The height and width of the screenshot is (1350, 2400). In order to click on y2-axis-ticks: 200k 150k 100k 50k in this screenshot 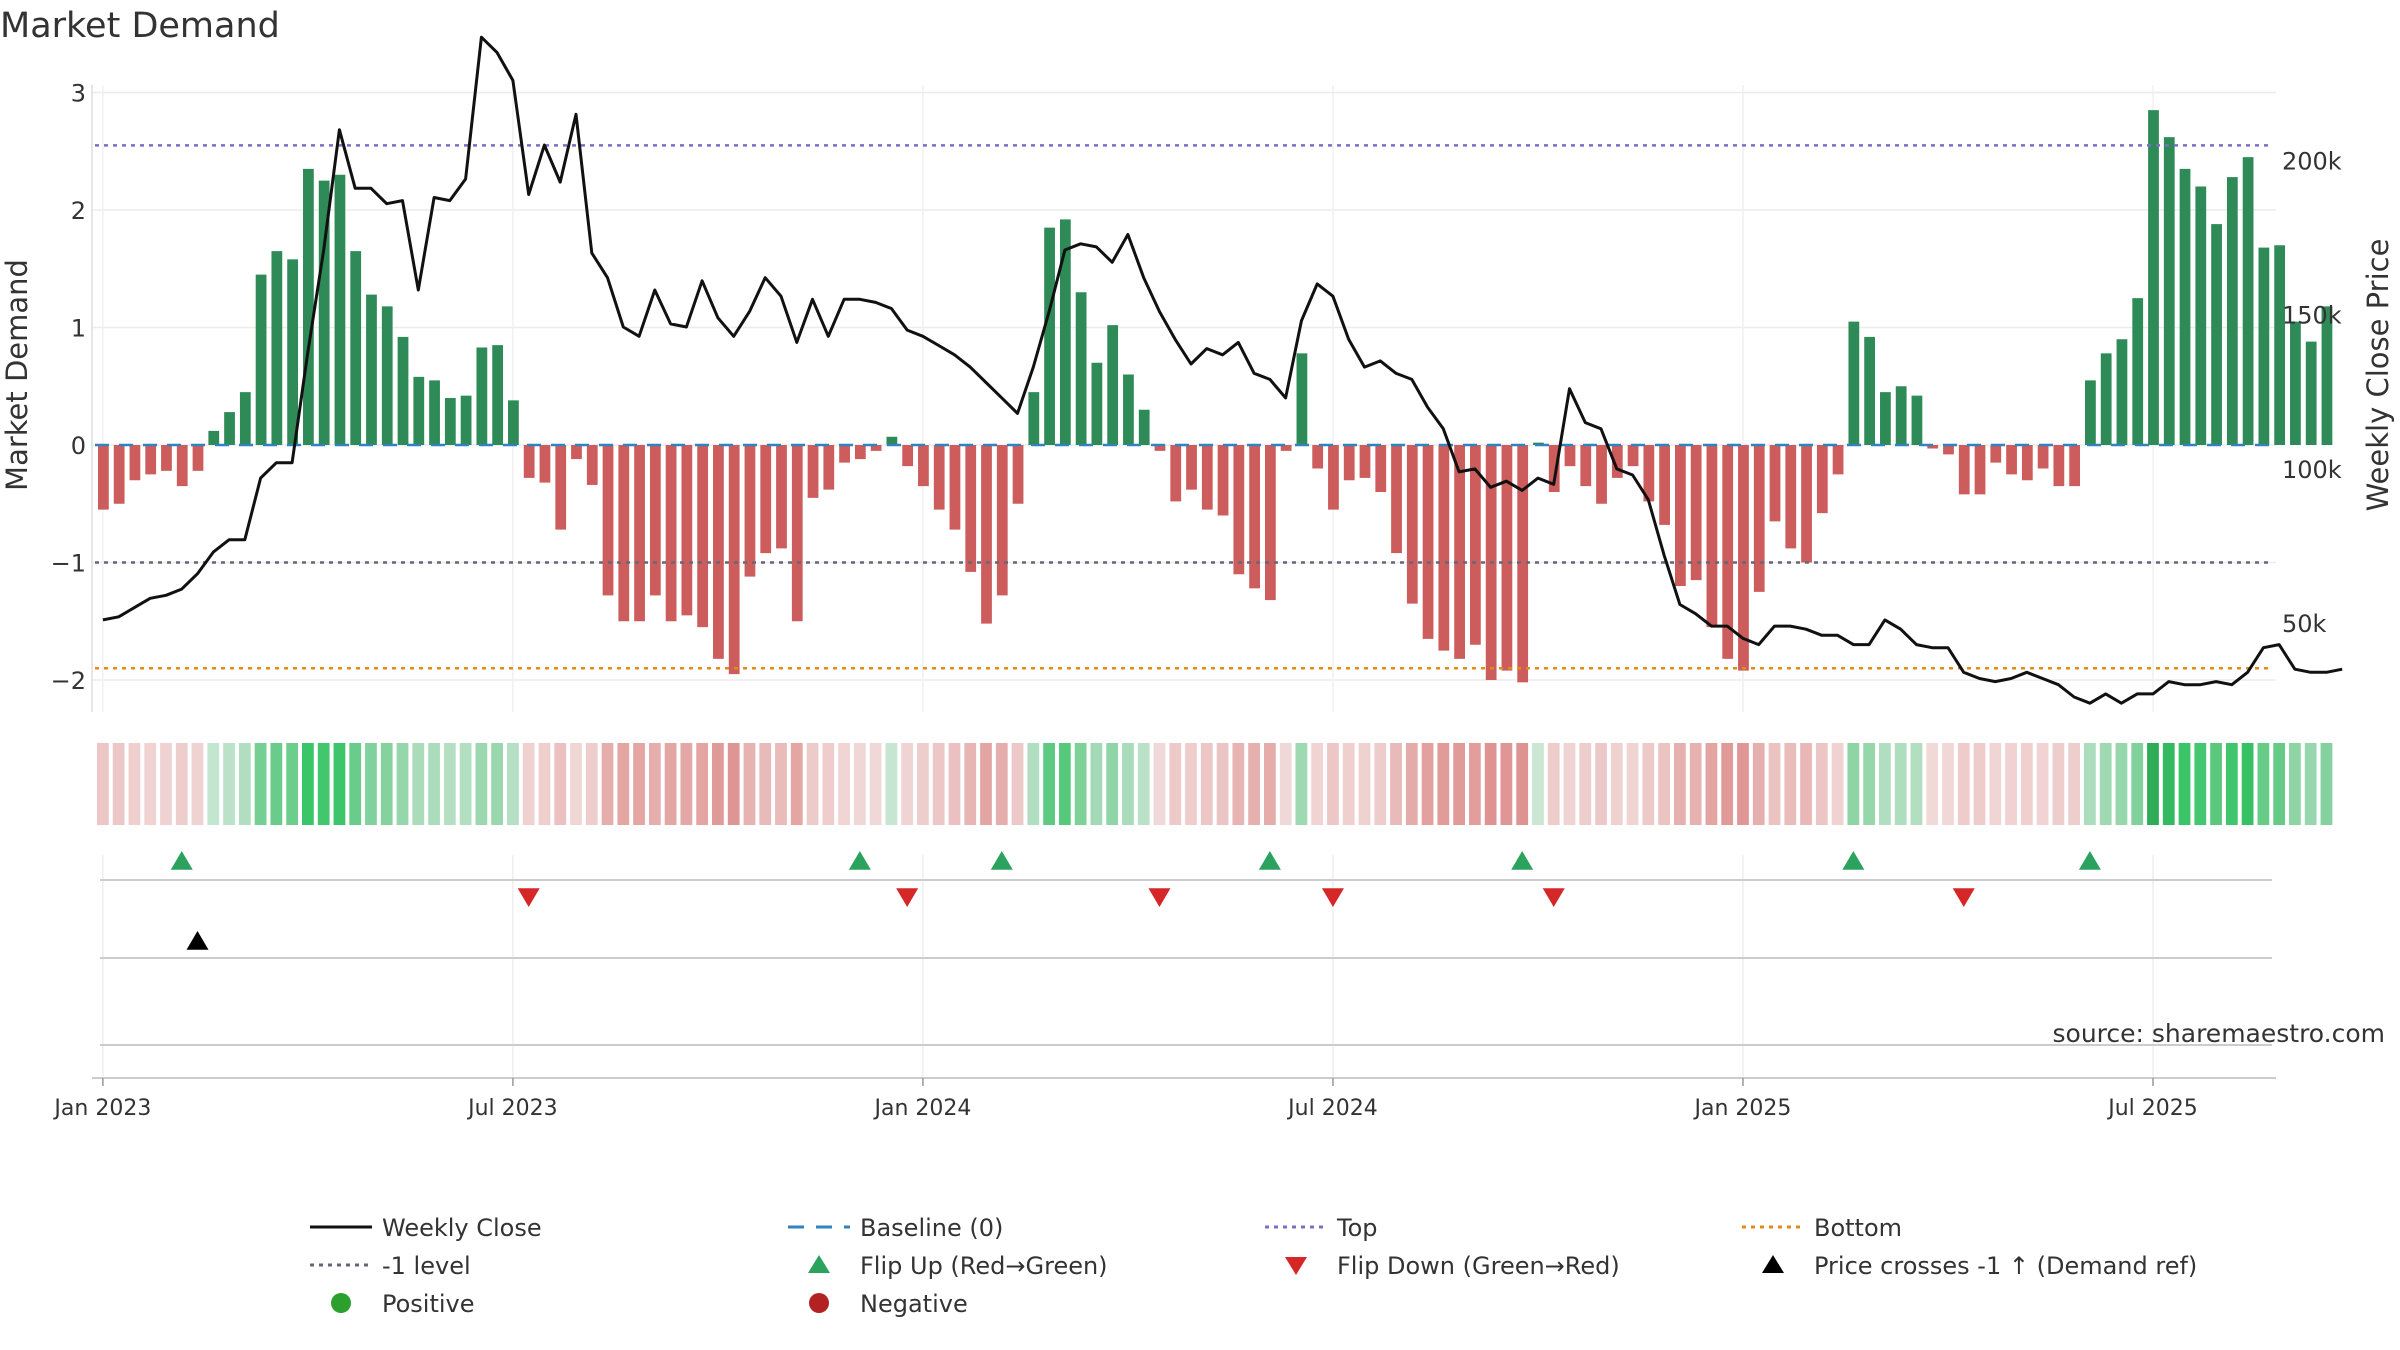, I will do `click(2312, 393)`.